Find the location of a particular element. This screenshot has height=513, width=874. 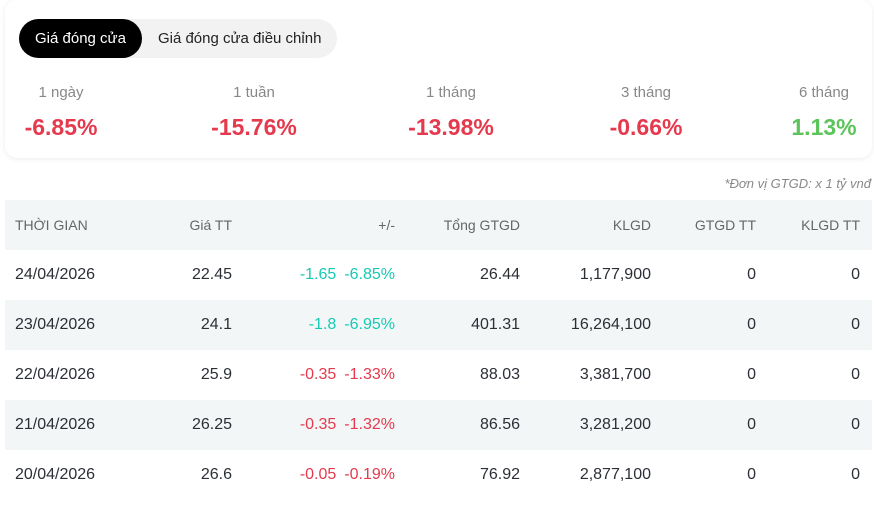

period: 6 tháng 1.13% is located at coordinates (823, 110).